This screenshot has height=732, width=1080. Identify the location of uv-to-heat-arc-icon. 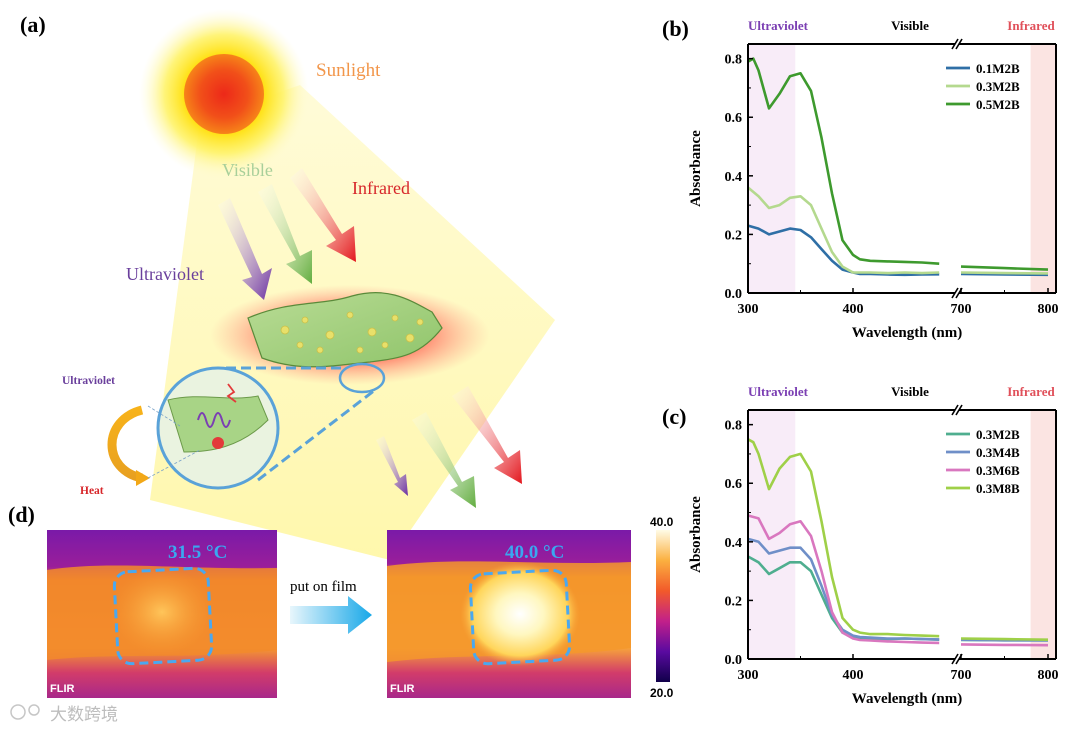
(125, 444).